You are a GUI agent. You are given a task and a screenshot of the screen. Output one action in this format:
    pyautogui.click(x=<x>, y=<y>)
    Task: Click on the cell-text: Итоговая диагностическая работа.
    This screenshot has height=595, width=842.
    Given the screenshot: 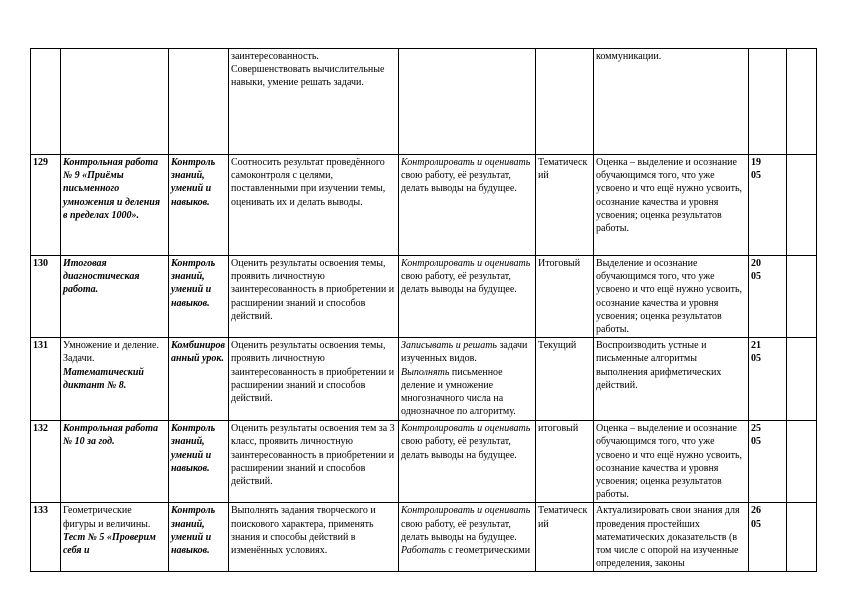 What is the action you would take?
    pyautogui.click(x=101, y=277)
    